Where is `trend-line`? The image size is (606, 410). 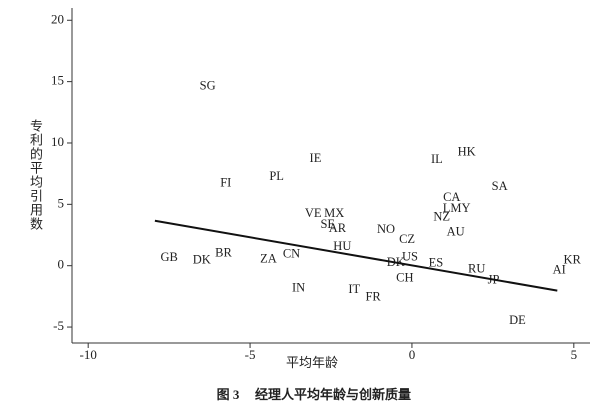 trend-line is located at coordinates (356, 255).